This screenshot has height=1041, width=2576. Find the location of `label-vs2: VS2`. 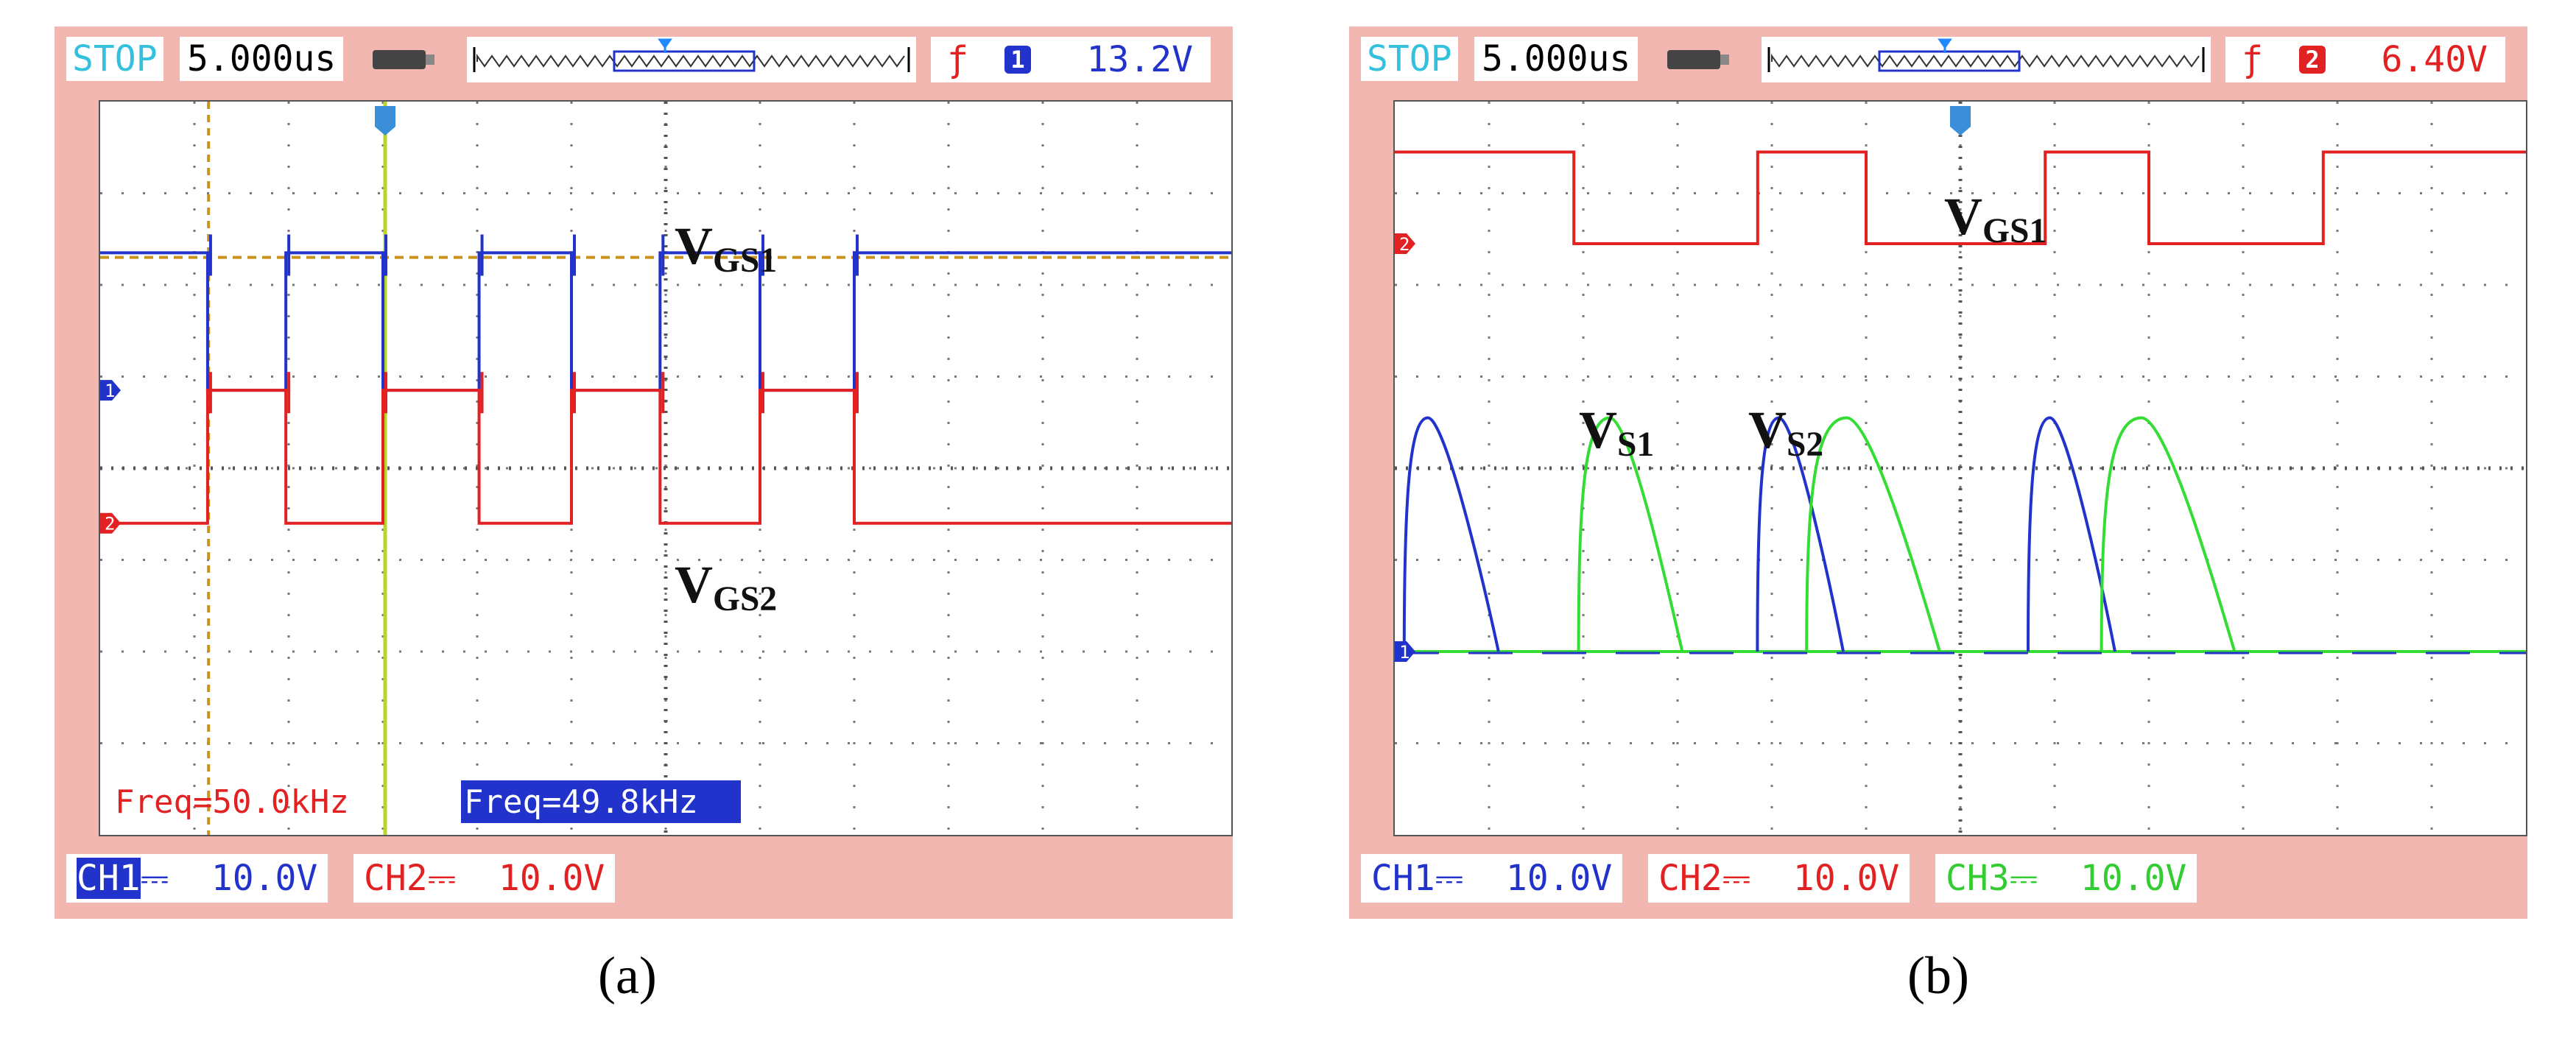

label-vs2: VS2 is located at coordinates (1785, 432).